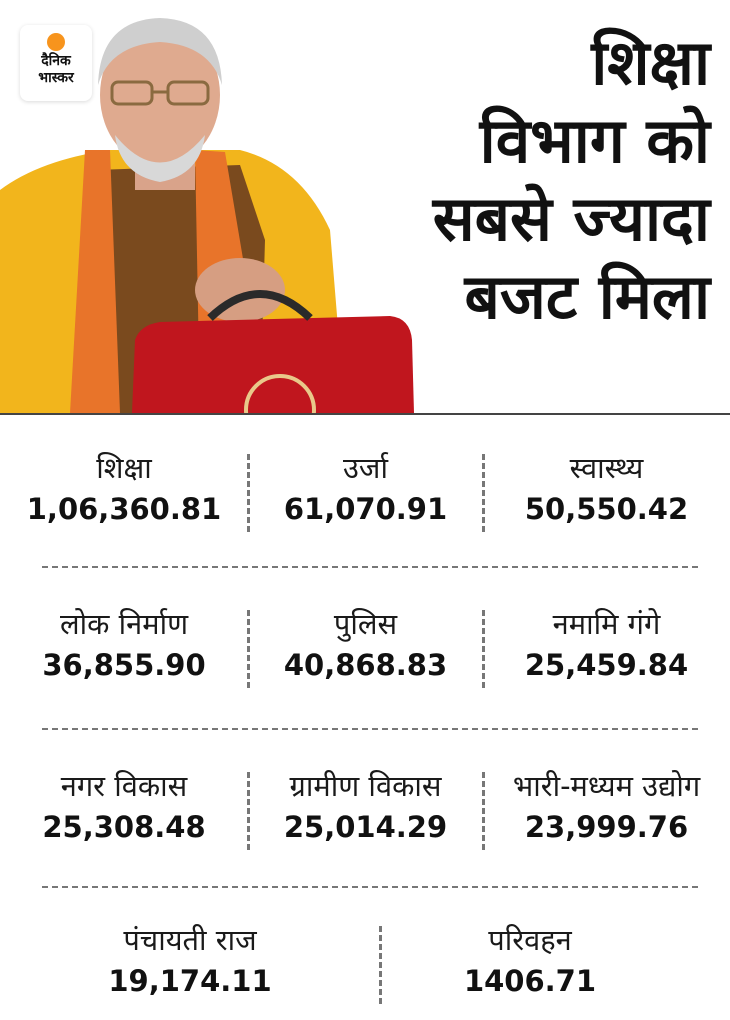 The height and width of the screenshot is (1020, 730). Describe the element at coordinates (365, 468) in the screenshot. I see `department-label: उर्जा` at that location.